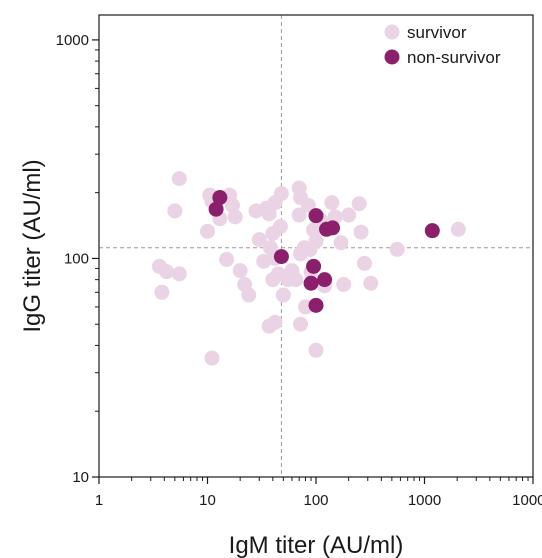 This screenshot has height=558, width=542. I want to click on y-axis-label: IgG titer (AU/ml), so click(32, 245).